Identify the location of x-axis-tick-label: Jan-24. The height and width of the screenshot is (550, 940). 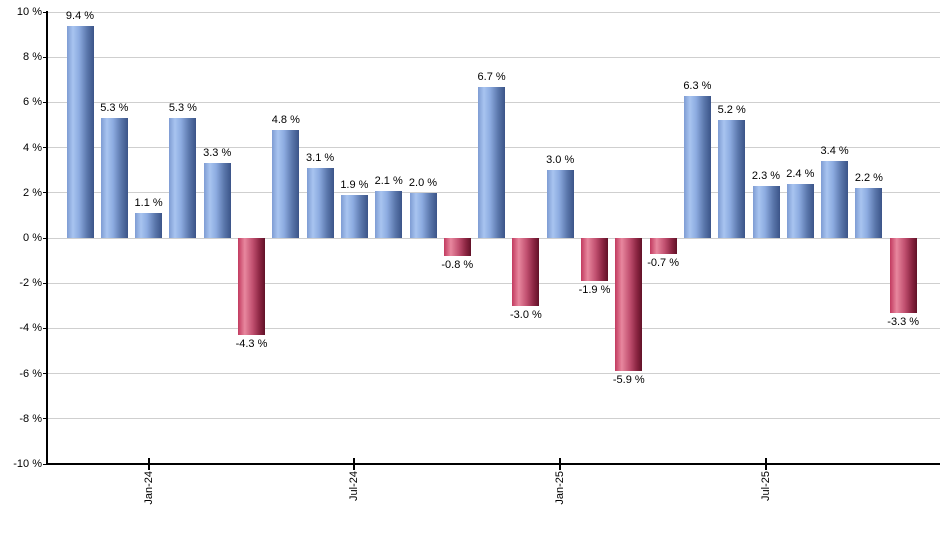
(148, 488).